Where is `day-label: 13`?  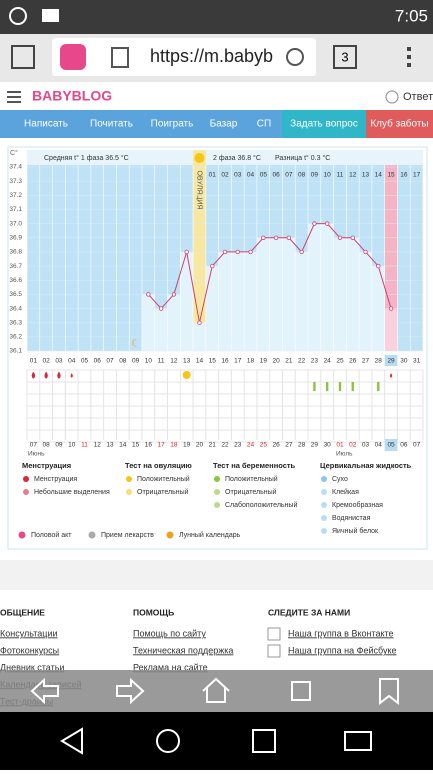
day-label: 13 is located at coordinates (187, 361).